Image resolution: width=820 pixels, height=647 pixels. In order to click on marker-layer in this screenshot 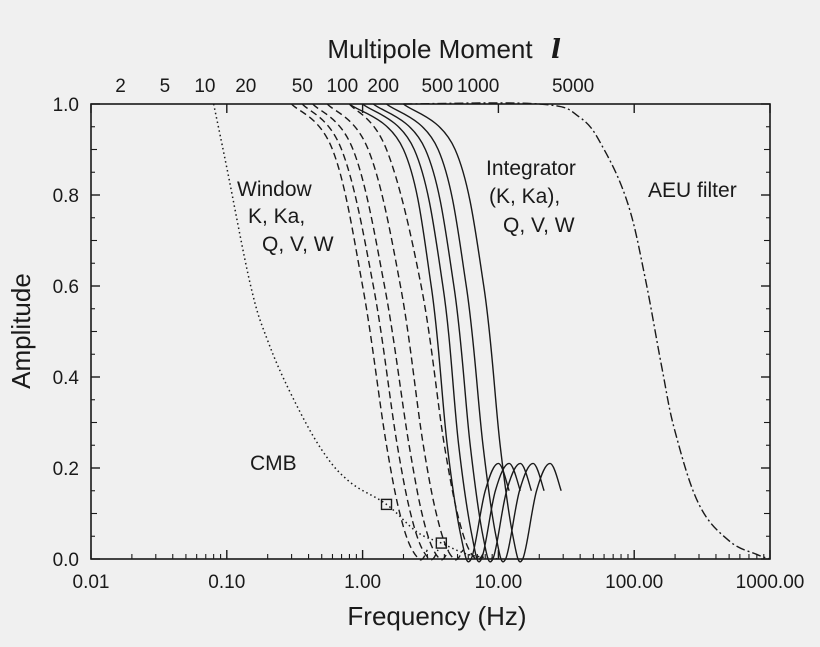, I will do `click(414, 523)`.